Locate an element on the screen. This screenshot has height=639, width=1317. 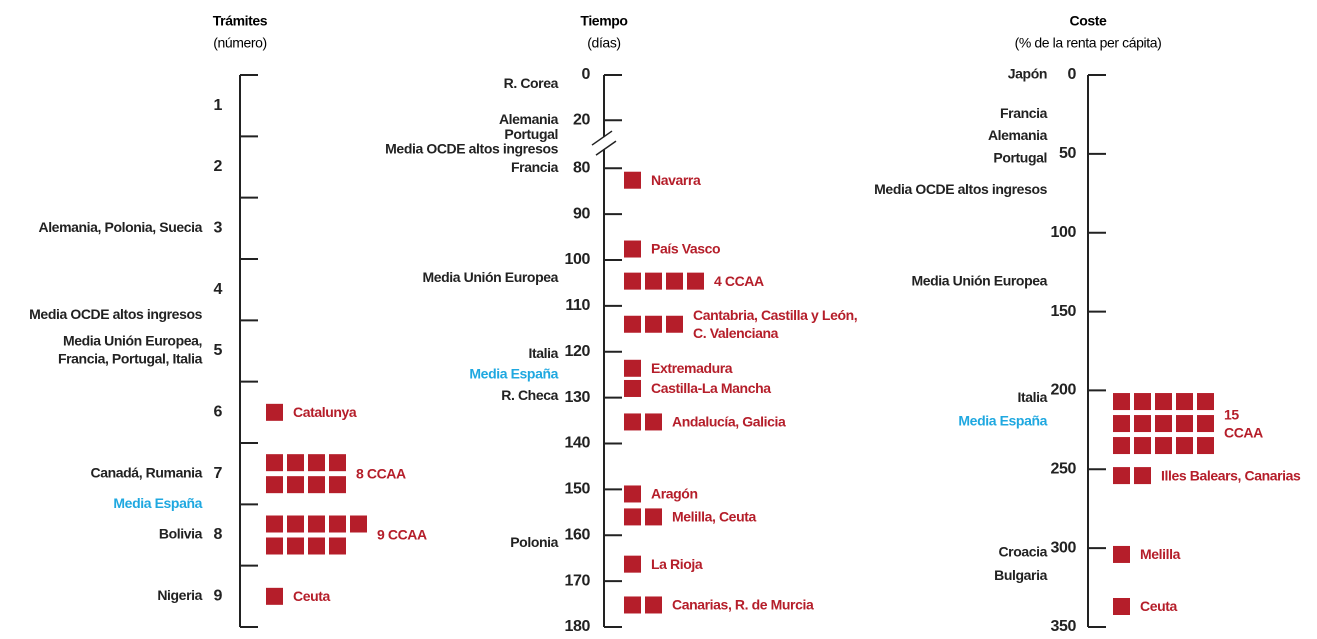
country-label: Bulgaria is located at coordinates (1020, 575).